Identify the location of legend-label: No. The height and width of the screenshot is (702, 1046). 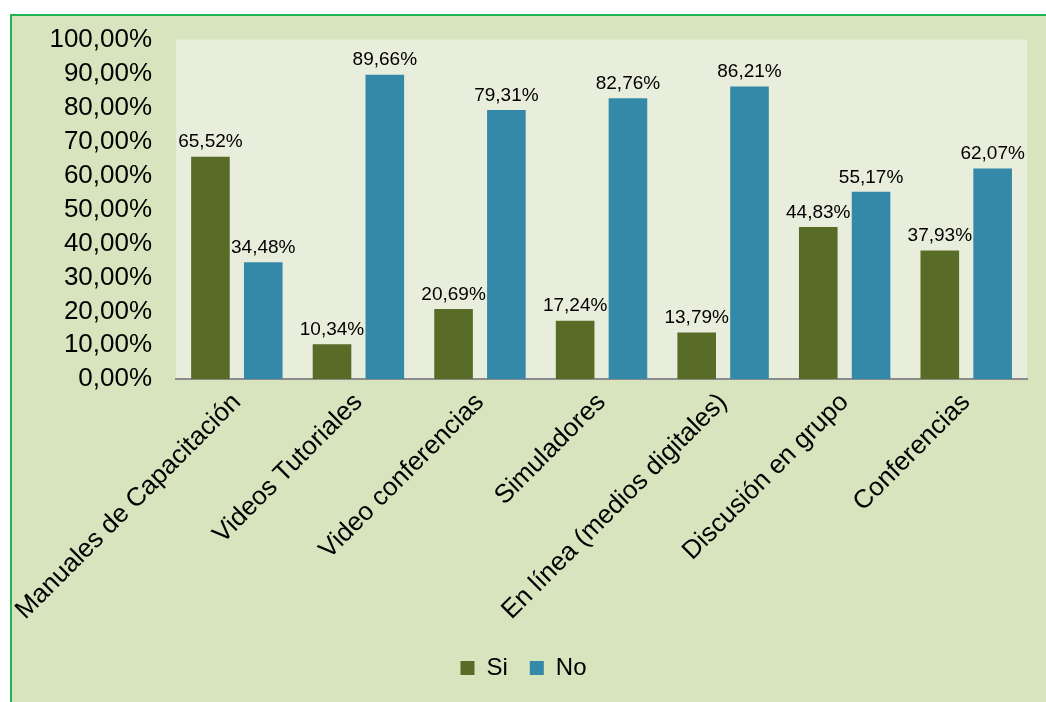
(571, 666).